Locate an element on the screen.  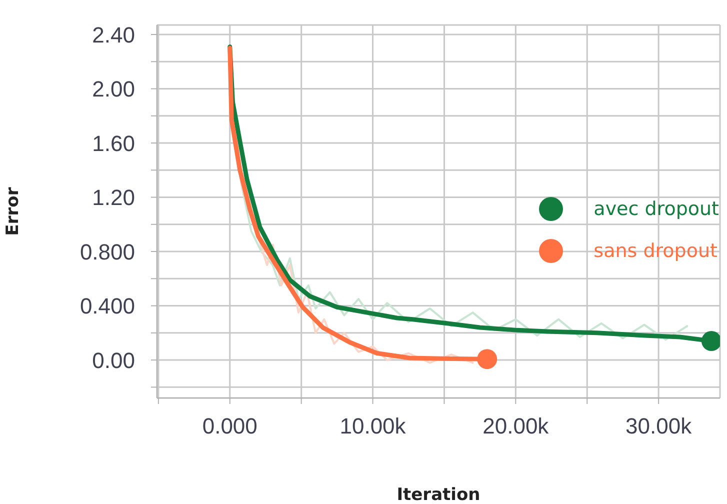
y-tick-label: 2.00 is located at coordinates (113, 89).